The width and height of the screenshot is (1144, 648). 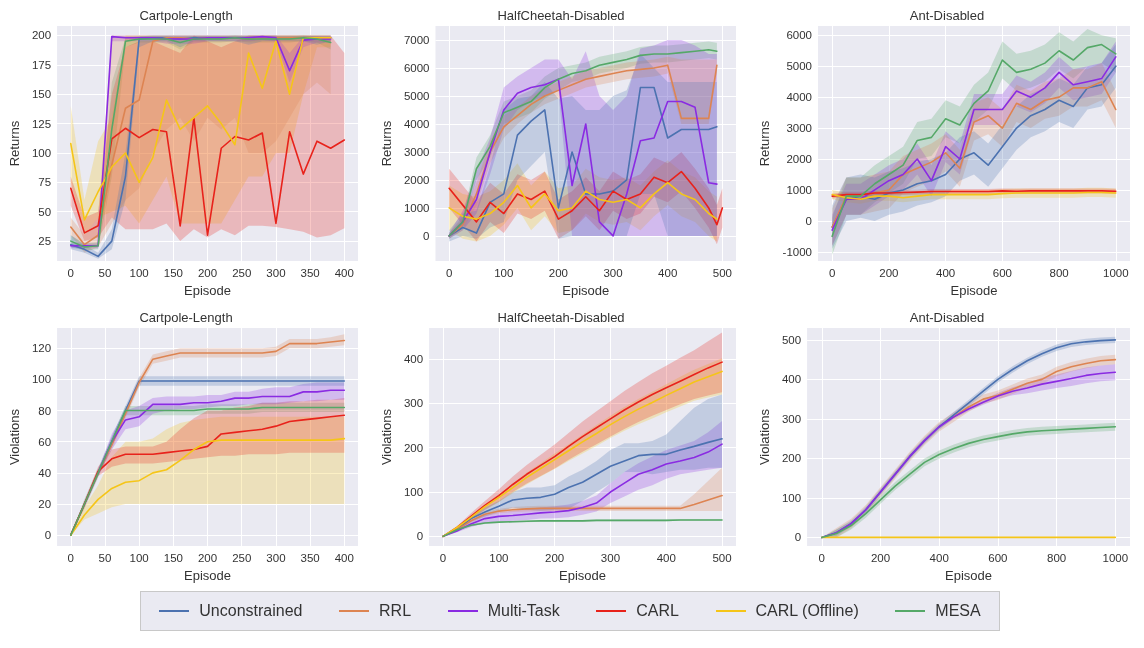 What do you see at coordinates (41, 348) in the screenshot?
I see `y-tick-label: 120` at bounding box center [41, 348].